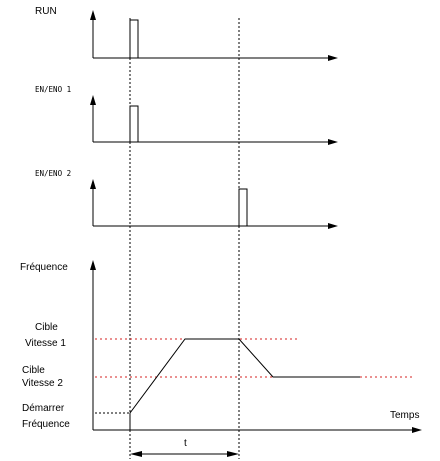 This screenshot has height=461, width=440. Describe the element at coordinates (53, 89) in the screenshot. I see `en-eno-1-label: EN/ENO 1` at that location.